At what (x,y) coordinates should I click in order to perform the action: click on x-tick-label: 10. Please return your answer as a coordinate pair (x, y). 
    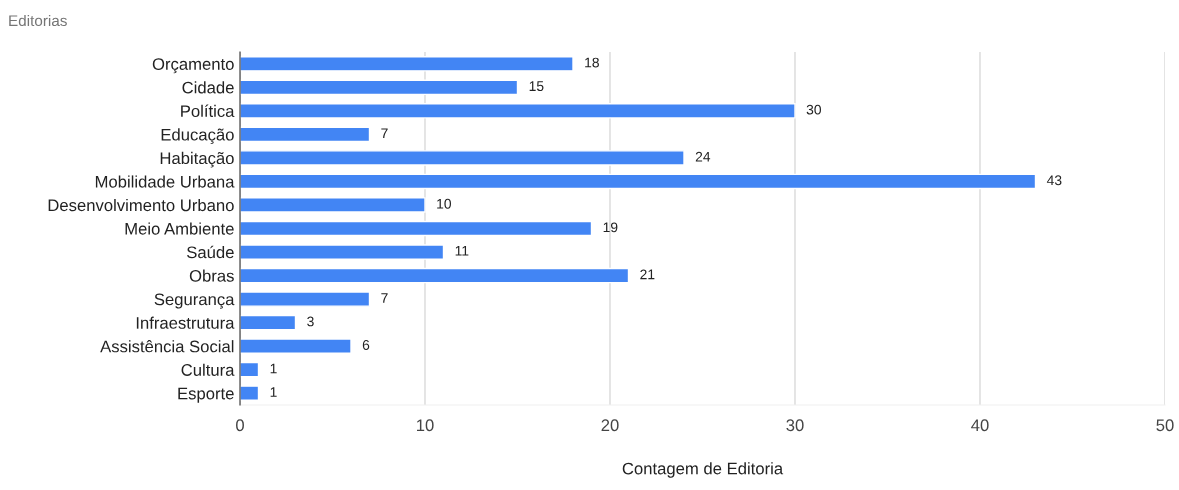
    Looking at the image, I should click on (425, 425).